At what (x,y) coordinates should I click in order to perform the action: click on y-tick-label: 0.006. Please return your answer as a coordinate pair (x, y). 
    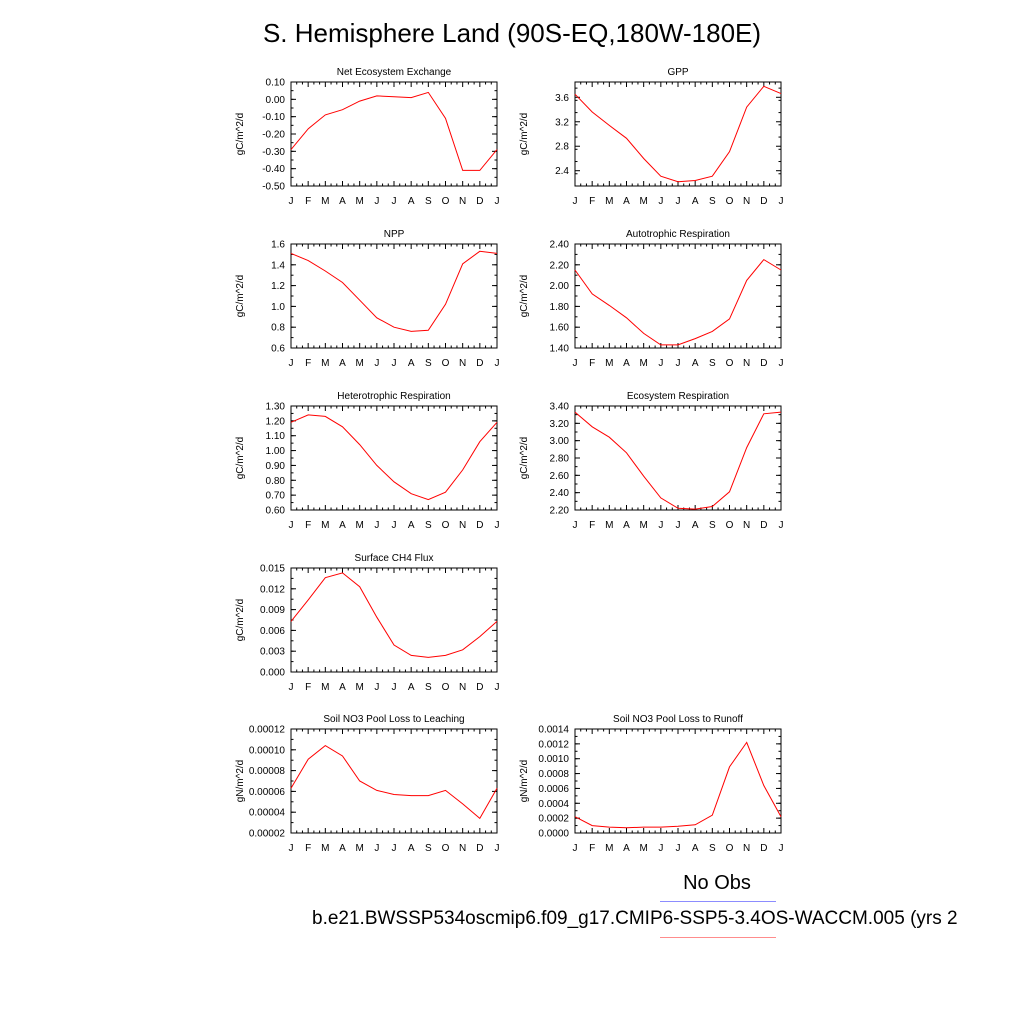
    Looking at the image, I should click on (272, 631).